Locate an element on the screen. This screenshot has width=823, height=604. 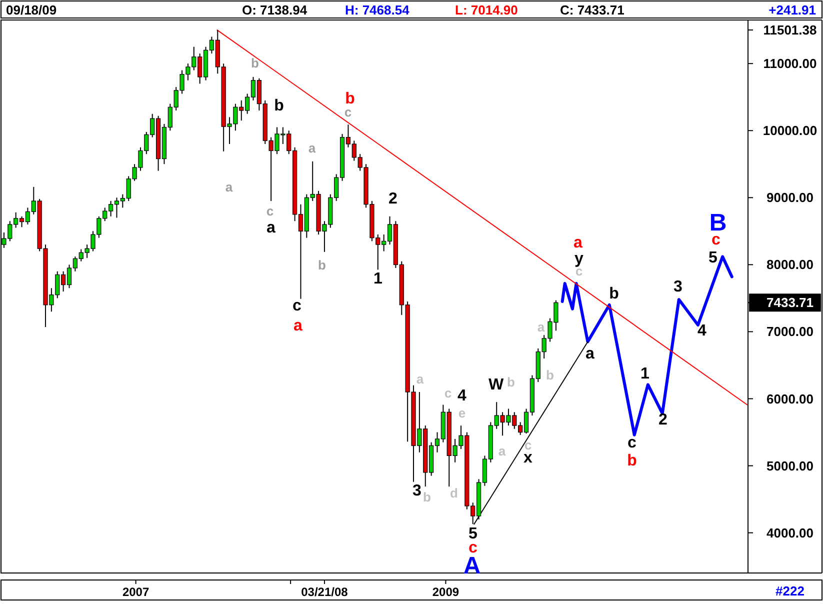
annotation: d is located at coordinates (454, 493).